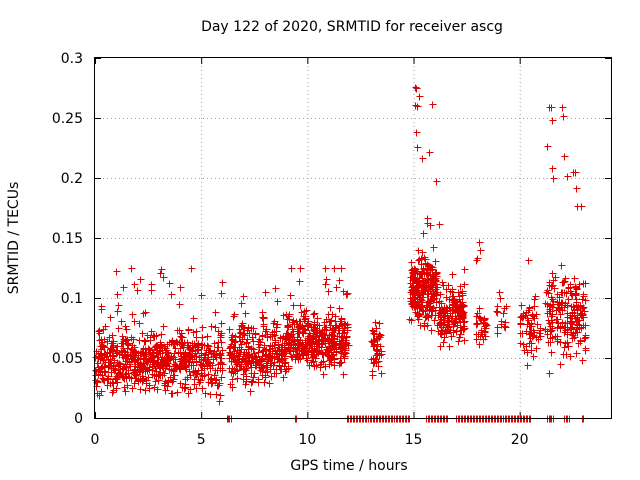 The height and width of the screenshot is (480, 640). What do you see at coordinates (14, 238) in the screenshot?
I see `y-axis-label: SRMTID / TECUs` at bounding box center [14, 238].